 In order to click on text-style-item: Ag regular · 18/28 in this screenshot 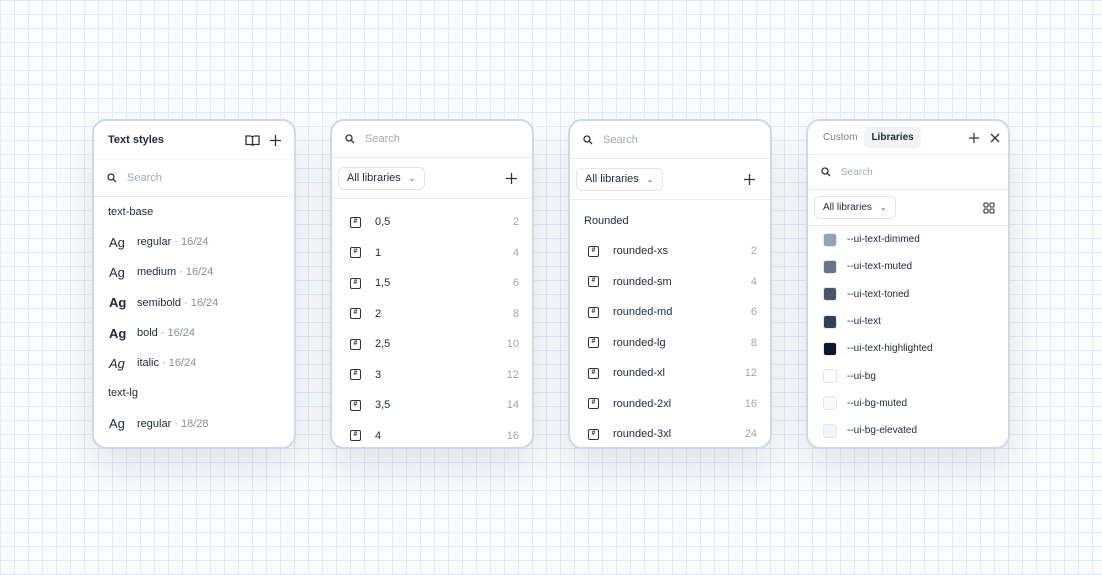, I will do `click(194, 423)`.